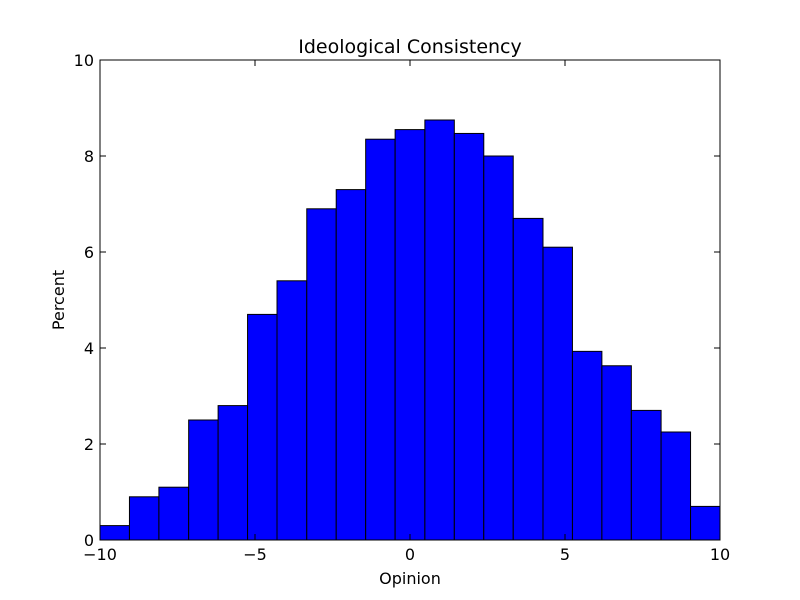 The height and width of the screenshot is (600, 800). I want to click on y-tick-label: 4, so click(89, 348).